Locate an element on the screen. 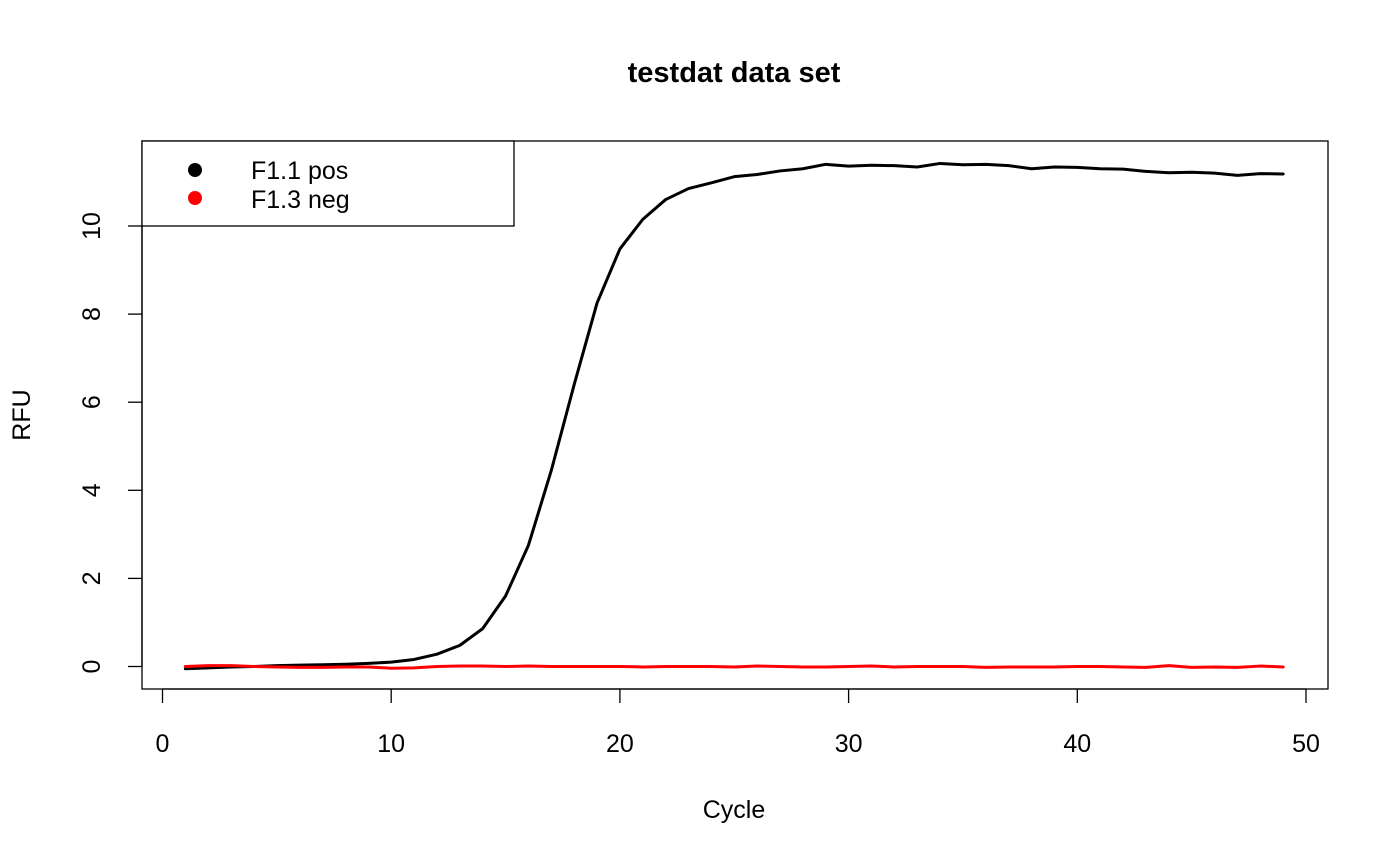 The image size is (1400, 865). legend-box is located at coordinates (328, 183).